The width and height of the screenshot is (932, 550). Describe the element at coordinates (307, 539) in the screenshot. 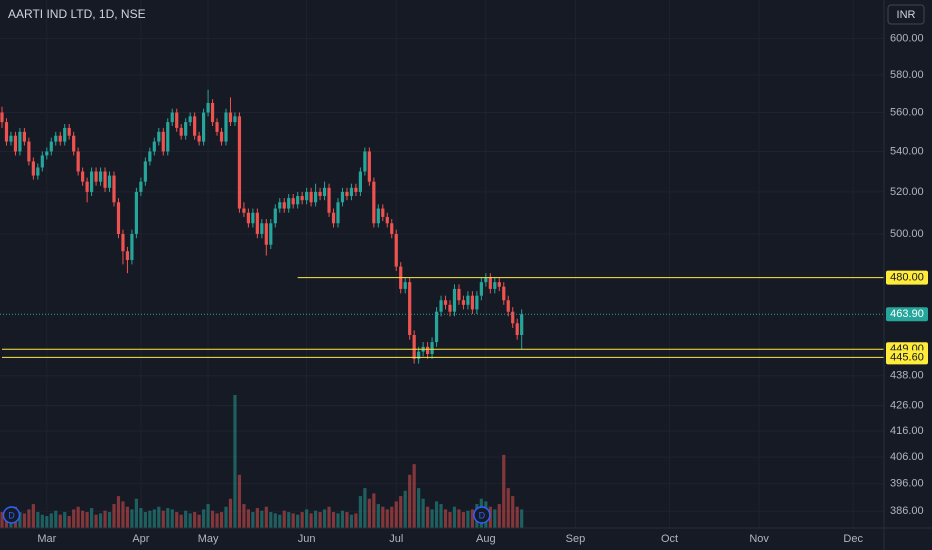

I see `x-tick-label: Jun` at that location.